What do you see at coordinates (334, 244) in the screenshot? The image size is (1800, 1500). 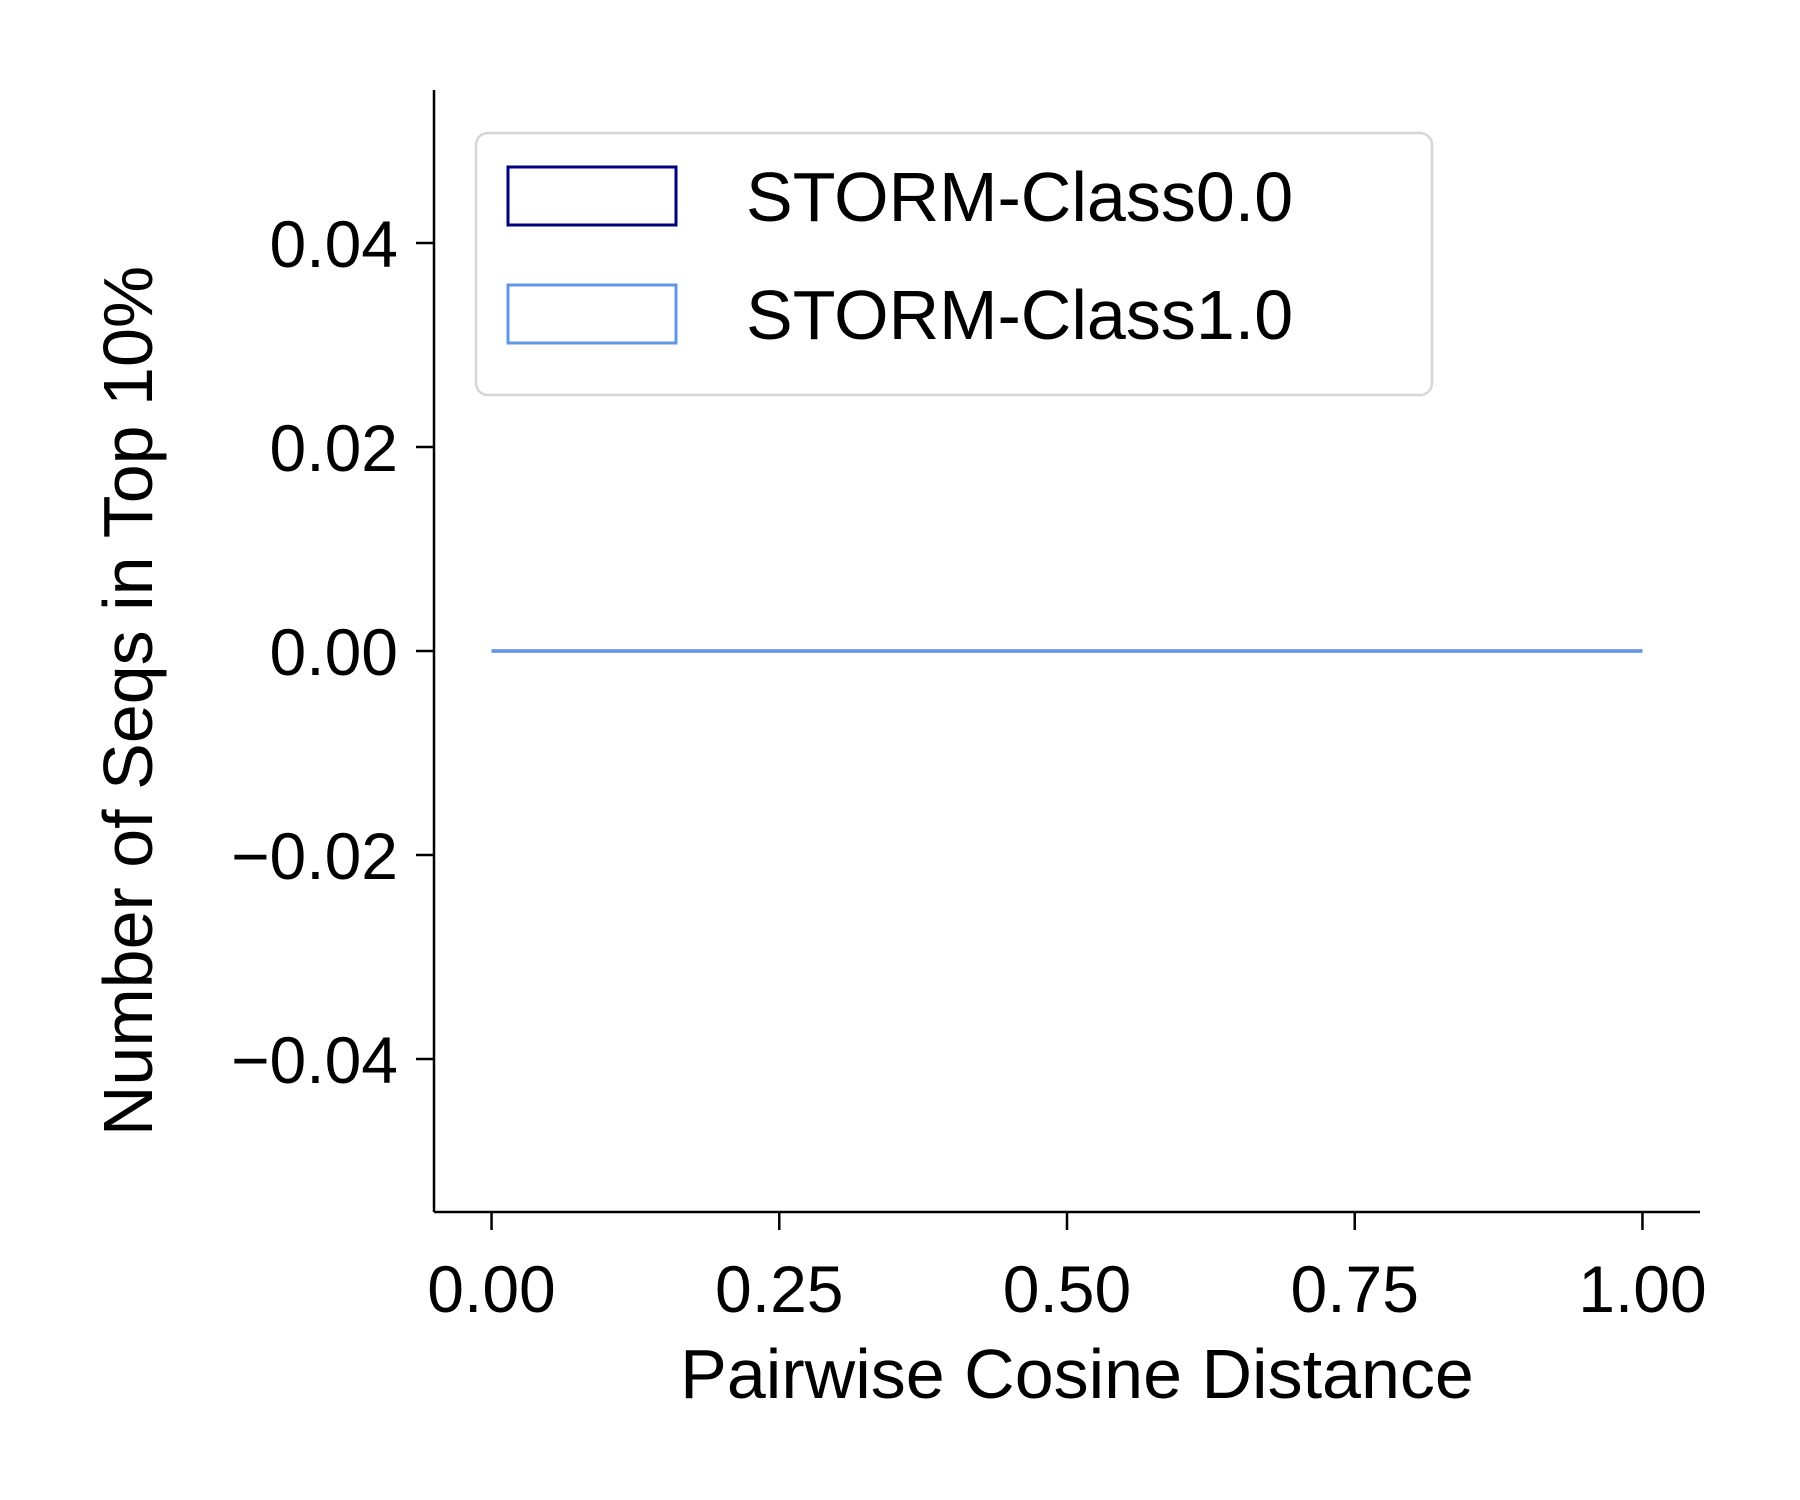 I see `y-tick-label: 0.04` at bounding box center [334, 244].